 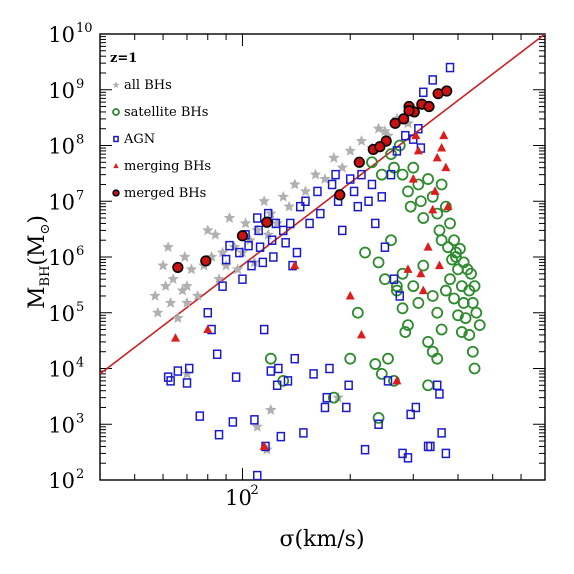 What do you see at coordinates (80, 307) in the screenshot?
I see `y-tick-label-exponent: 5` at bounding box center [80, 307].